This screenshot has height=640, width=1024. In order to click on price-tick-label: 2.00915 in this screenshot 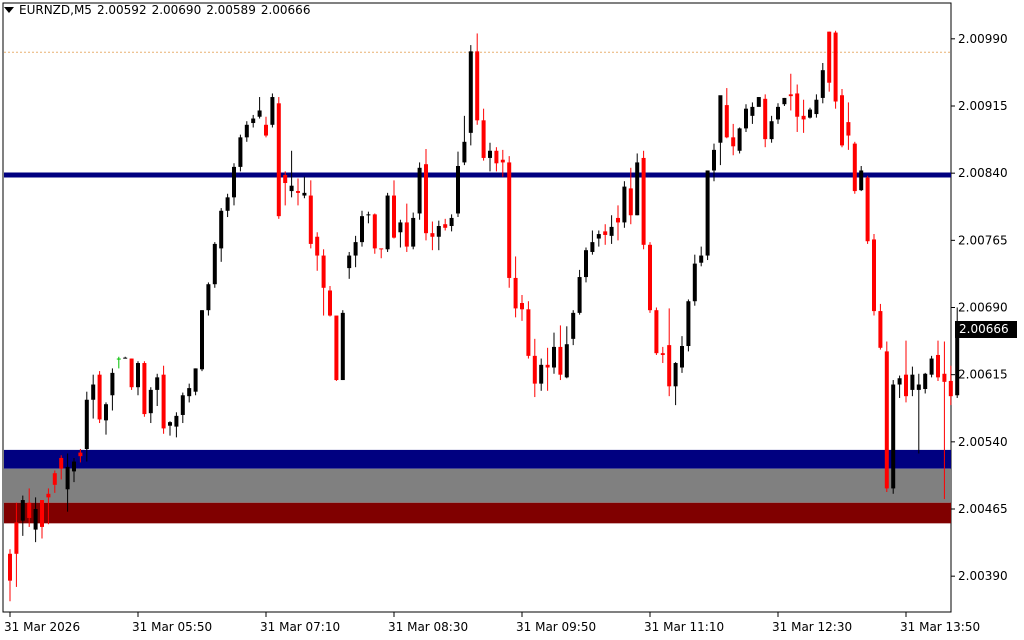, I will do `click(983, 106)`.